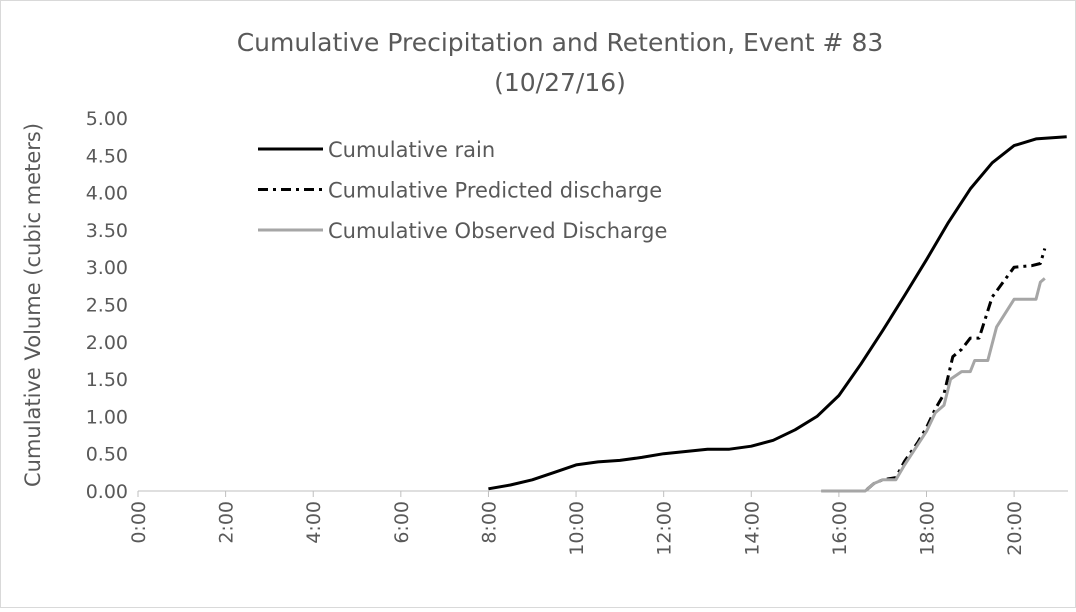 The height and width of the screenshot is (612, 1076). What do you see at coordinates (107, 380) in the screenshot?
I see `y-tick-label: 1.50` at bounding box center [107, 380].